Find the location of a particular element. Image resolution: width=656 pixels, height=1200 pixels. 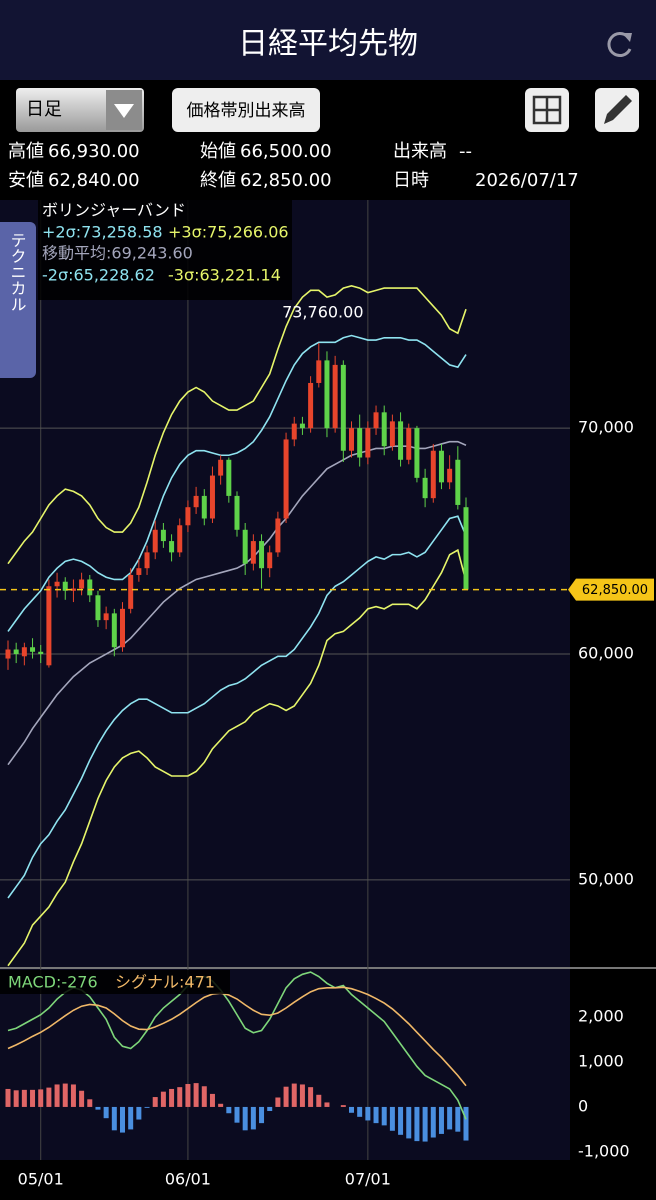

grid-icon-lines is located at coordinates (547, 110).